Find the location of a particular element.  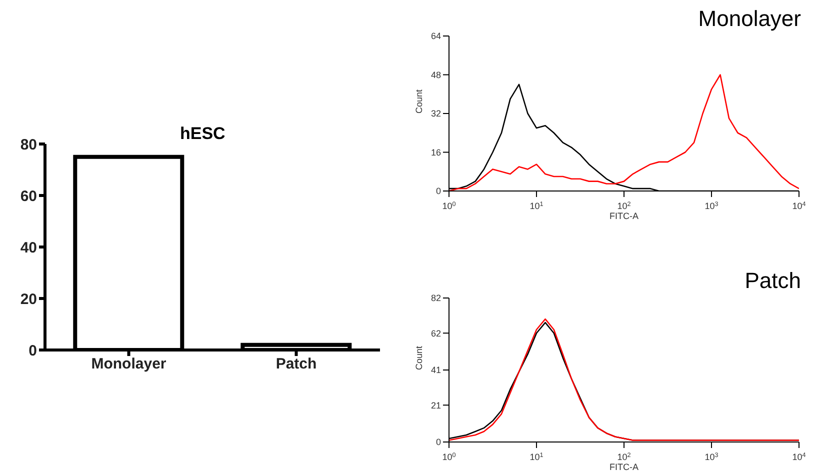

y-tick-label: 41 is located at coordinates (435, 370).